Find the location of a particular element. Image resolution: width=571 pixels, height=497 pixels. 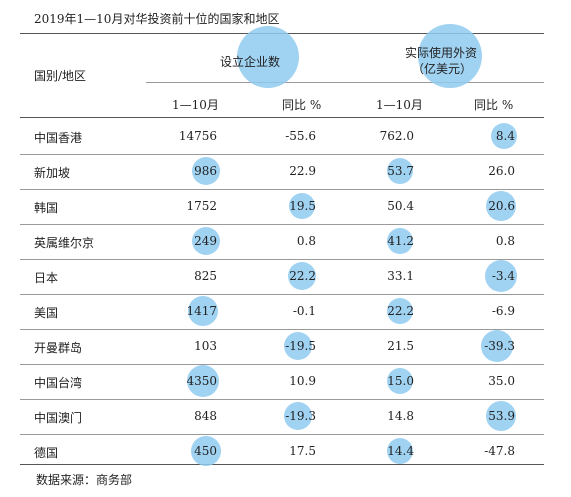

fdi-amount: 53.7 is located at coordinates (400, 171).